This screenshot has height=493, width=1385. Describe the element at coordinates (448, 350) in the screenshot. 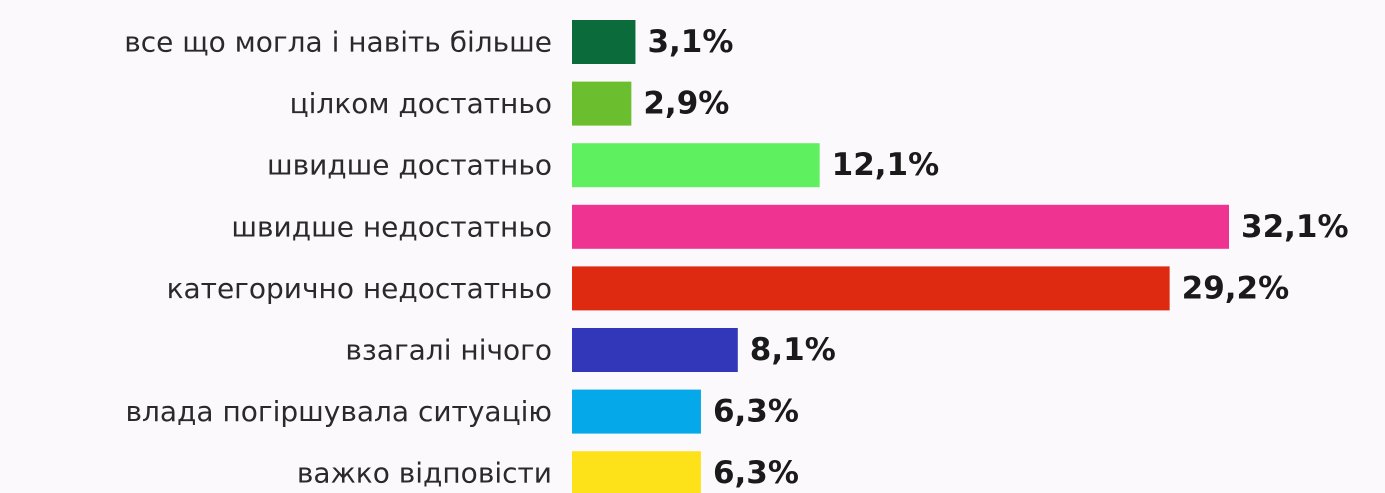

I see `category-label: взагалі нічого` at that location.